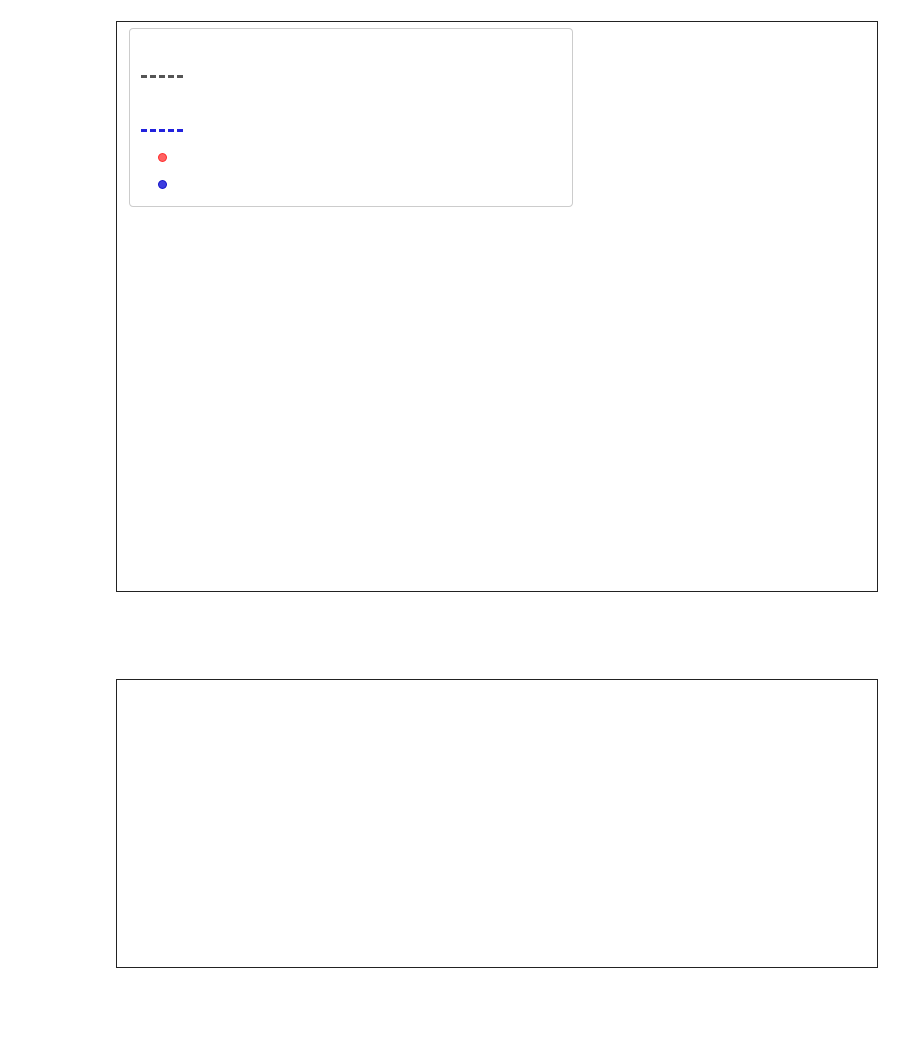  I want to click on plot-legend, so click(351, 117).